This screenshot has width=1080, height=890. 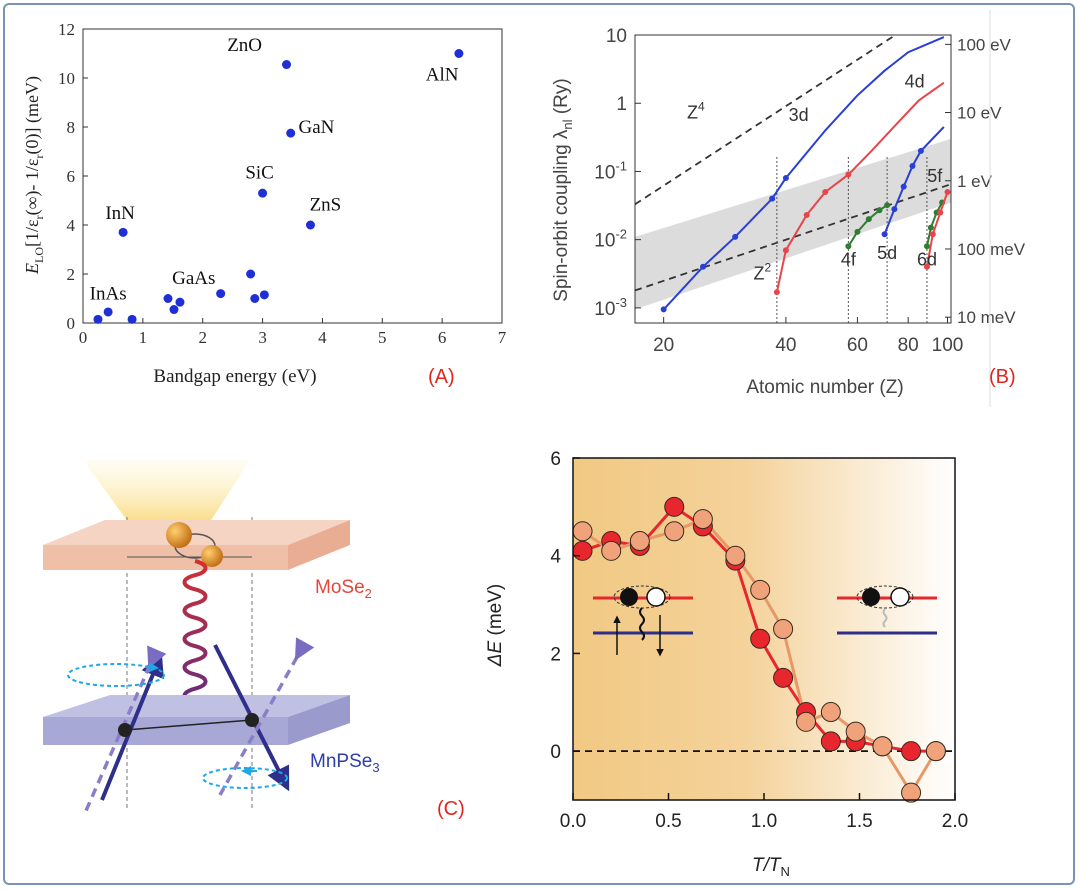 What do you see at coordinates (629, 597) in the screenshot?
I see `inset-left-electron` at bounding box center [629, 597].